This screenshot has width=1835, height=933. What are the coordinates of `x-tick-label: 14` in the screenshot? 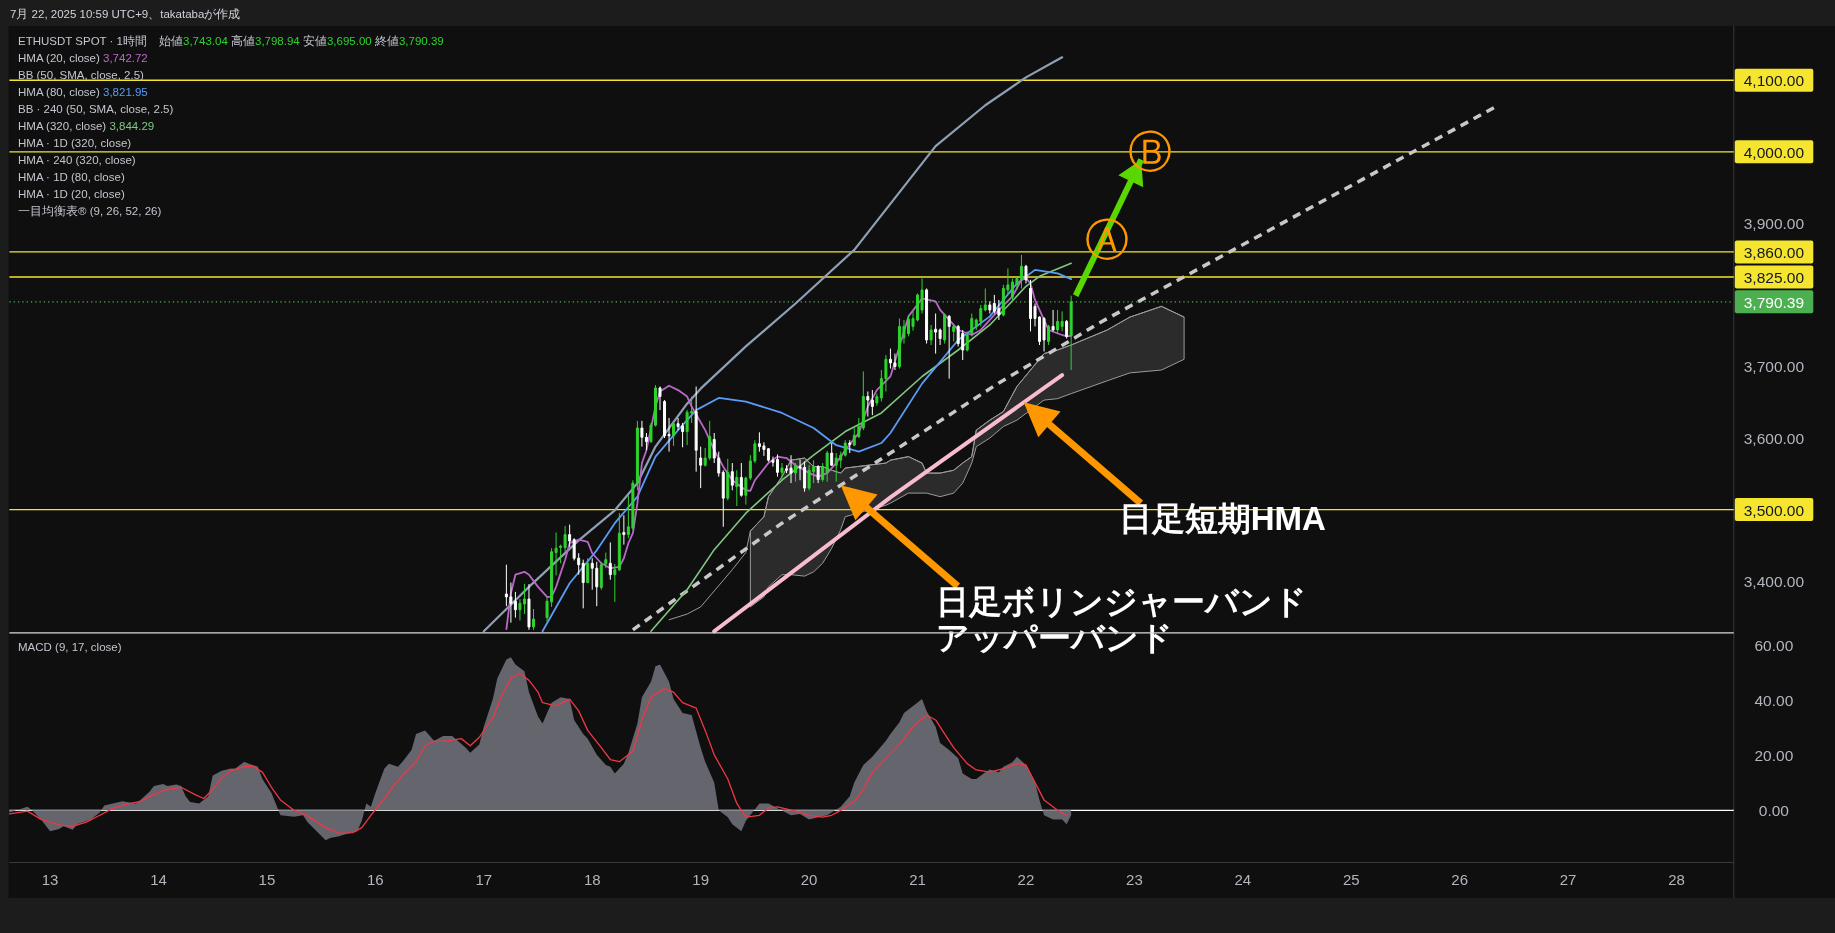 It's located at (158, 879).